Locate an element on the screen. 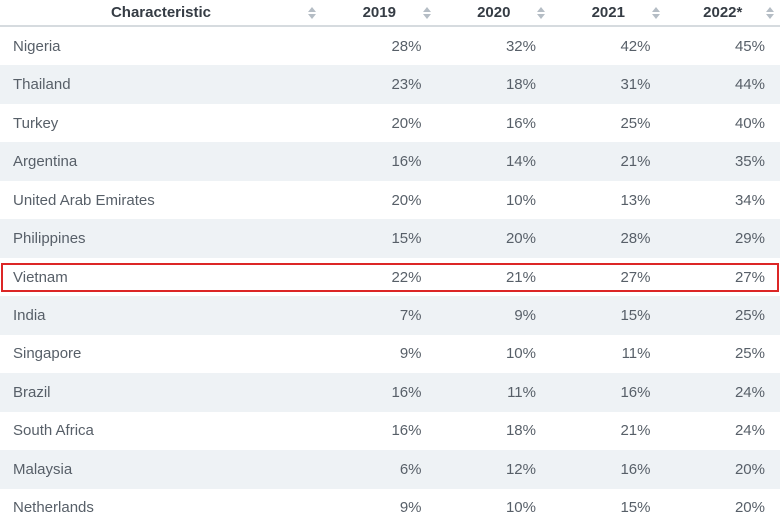  column-header-label: 2019 is located at coordinates (379, 12).